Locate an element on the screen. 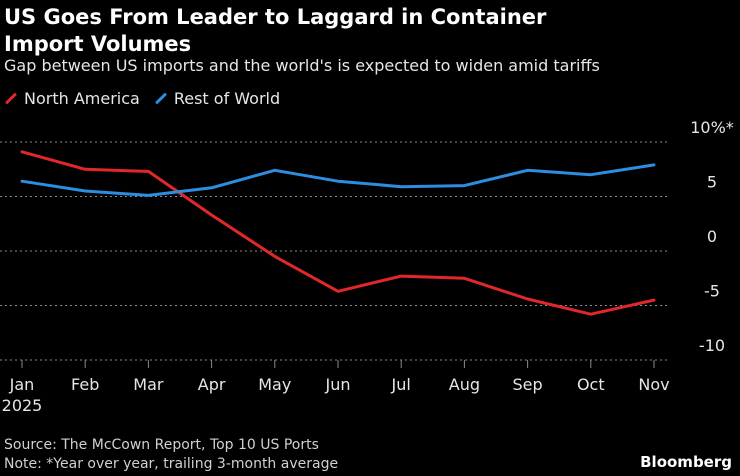 The width and height of the screenshot is (740, 476). x-tick-label: Oct is located at coordinates (591, 384).